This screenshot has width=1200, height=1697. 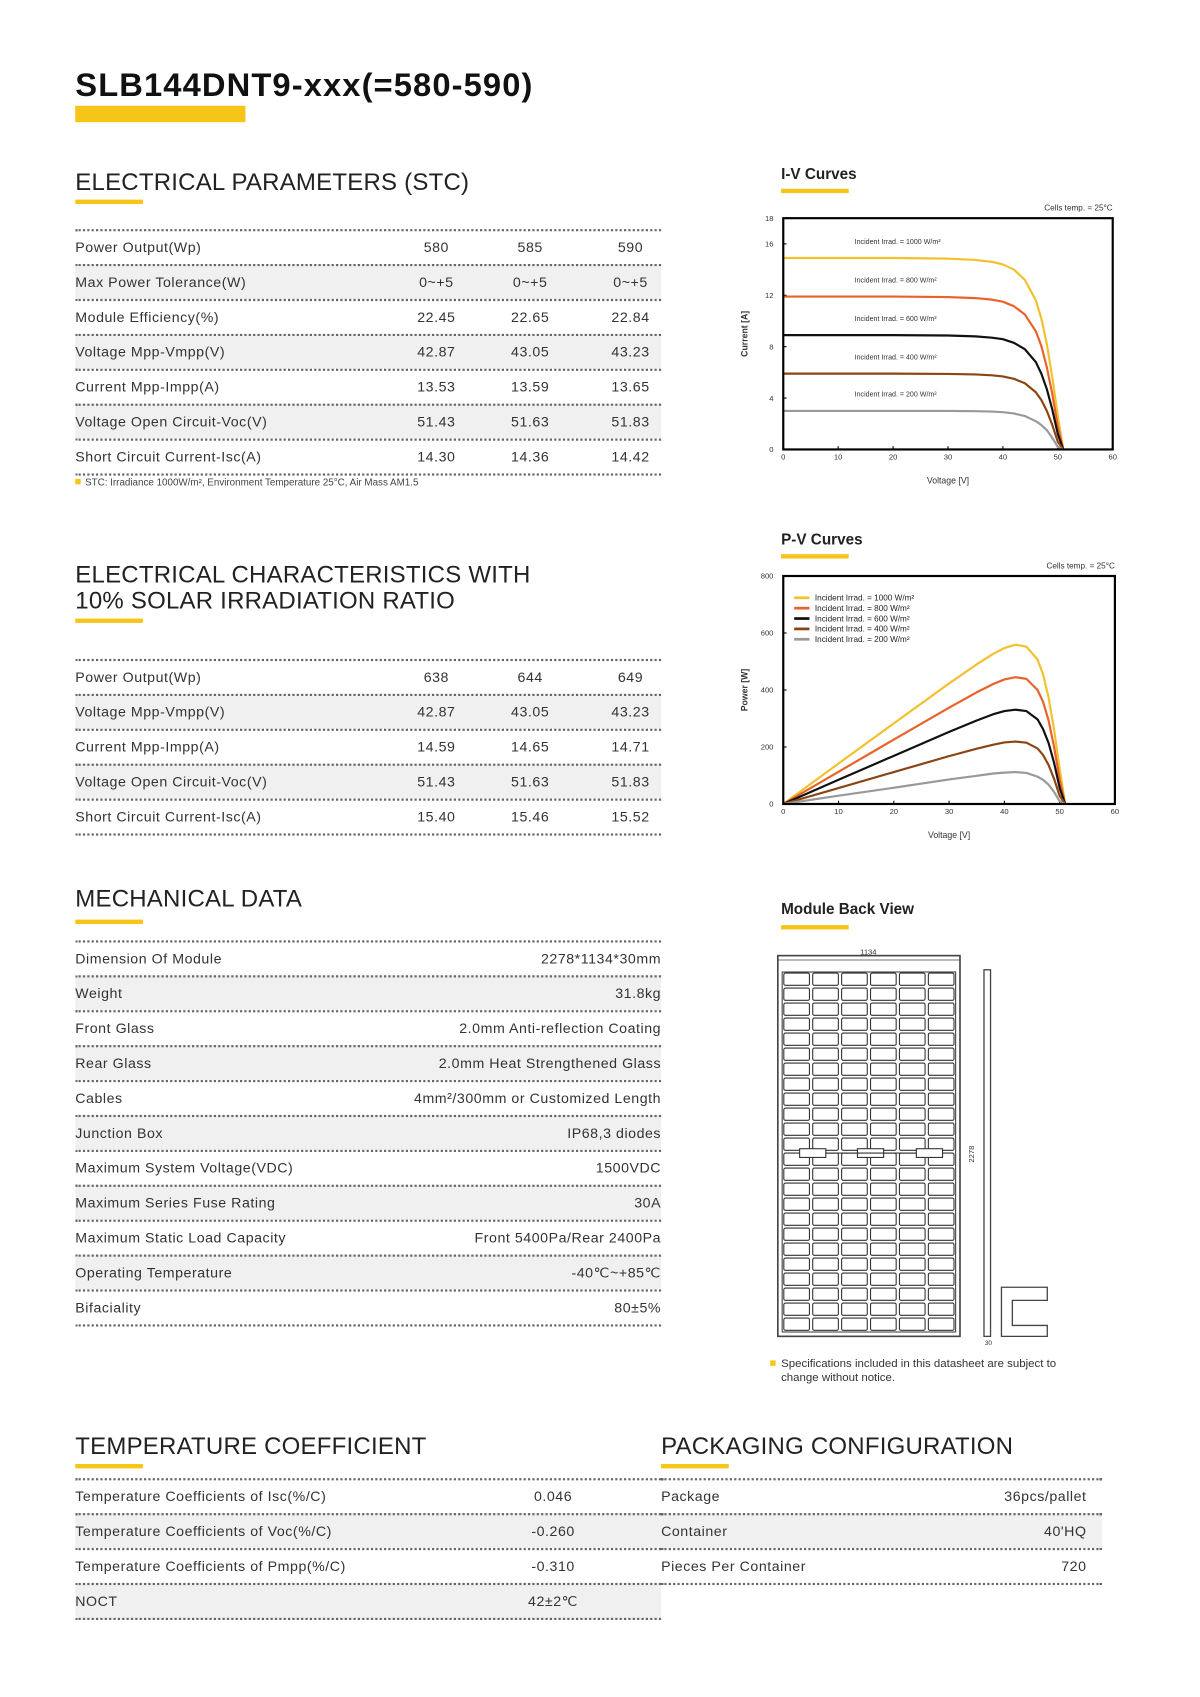 What do you see at coordinates (436, 816) in the screenshot?
I see `row-value: 15.40` at bounding box center [436, 816].